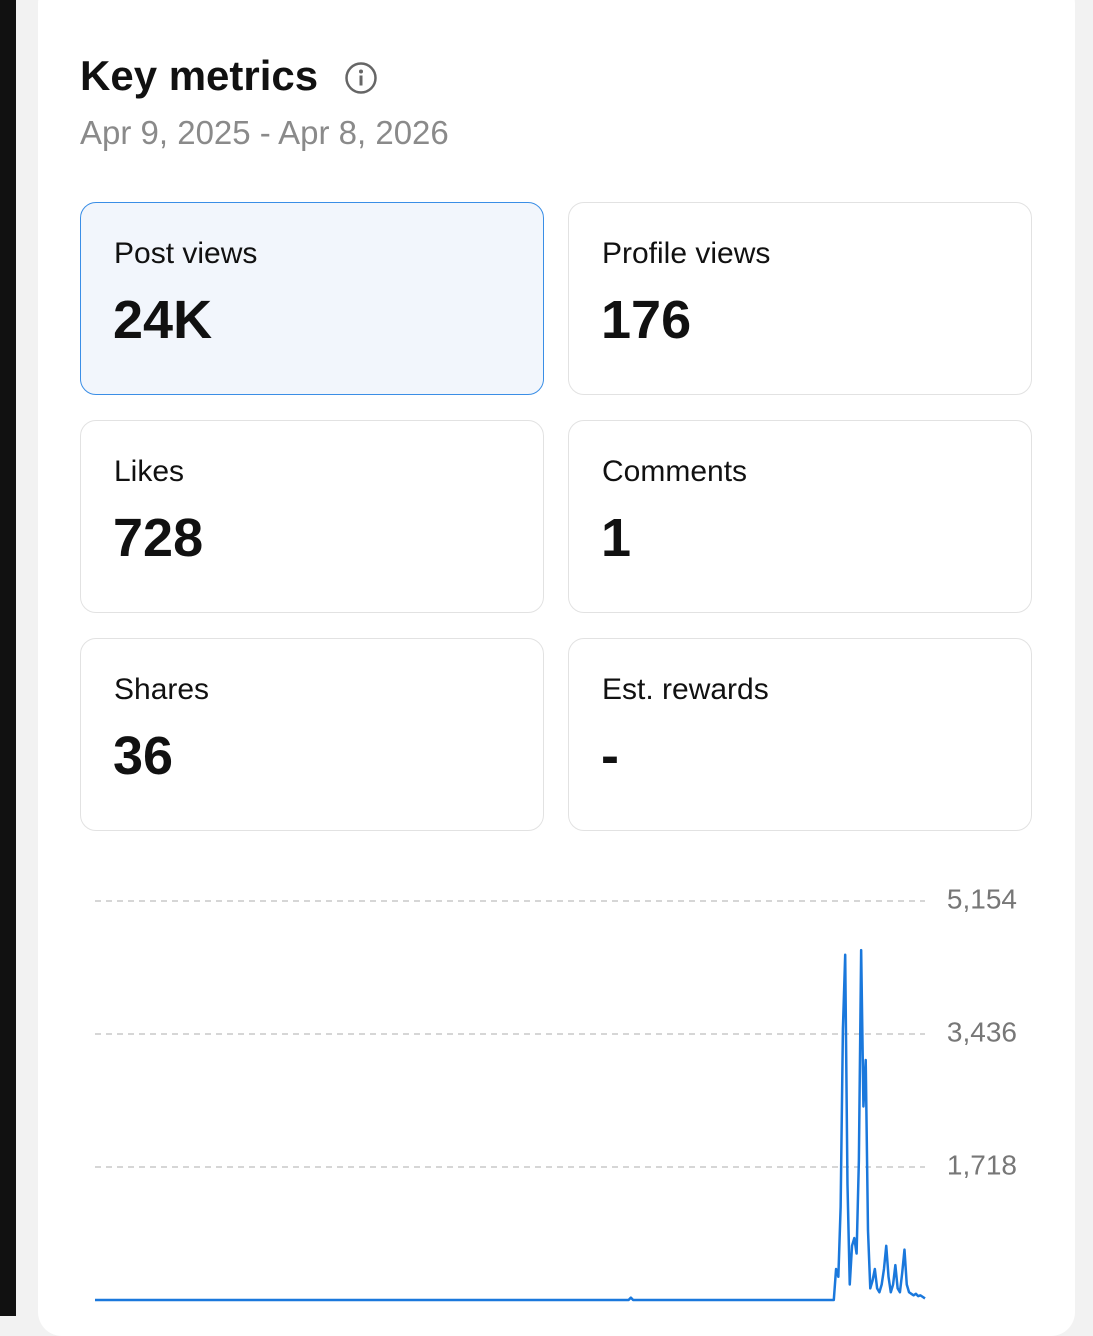  I want to click on y-tick-label: 1,718, so click(982, 1164).